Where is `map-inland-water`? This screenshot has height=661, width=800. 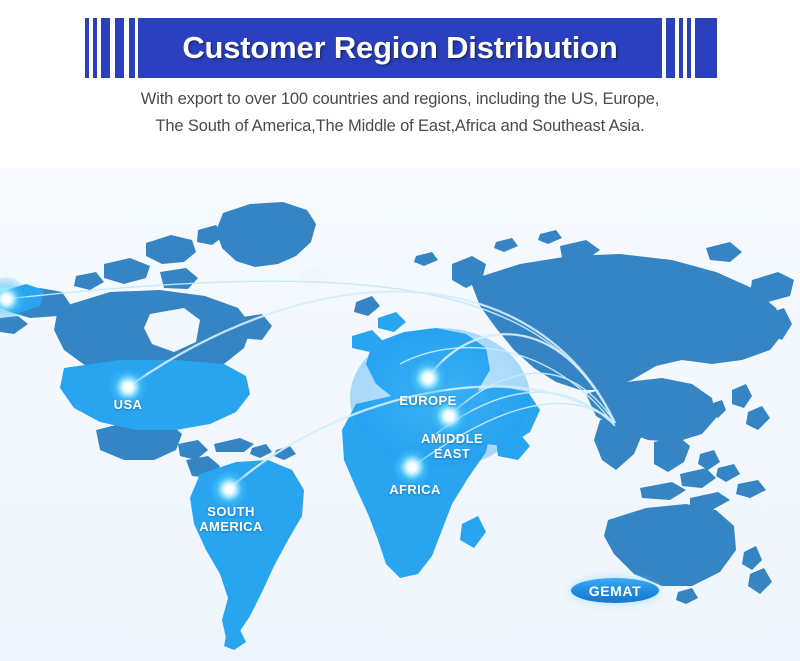
map-inland-water is located at coordinates (237, 309).